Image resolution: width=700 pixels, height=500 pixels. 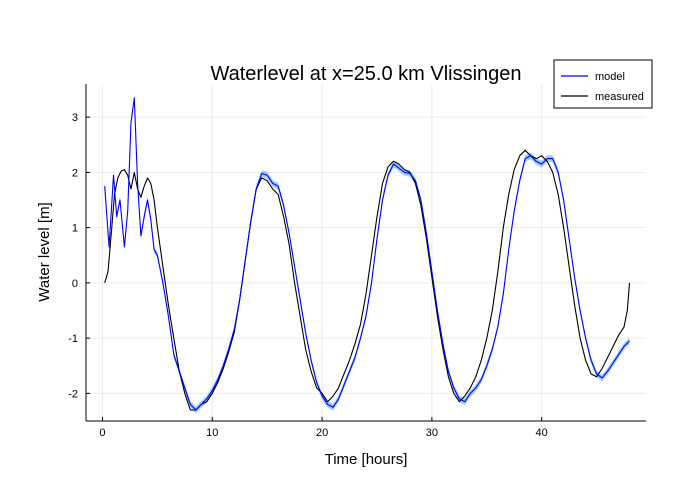 I want to click on y-tick-label: 1, so click(x=75, y=229).